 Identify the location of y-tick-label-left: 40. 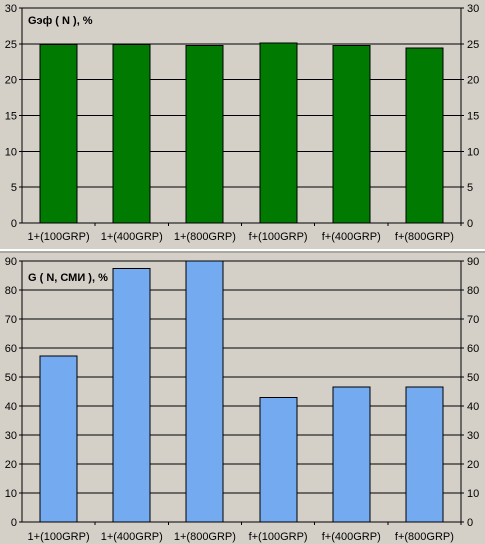
(11, 407).